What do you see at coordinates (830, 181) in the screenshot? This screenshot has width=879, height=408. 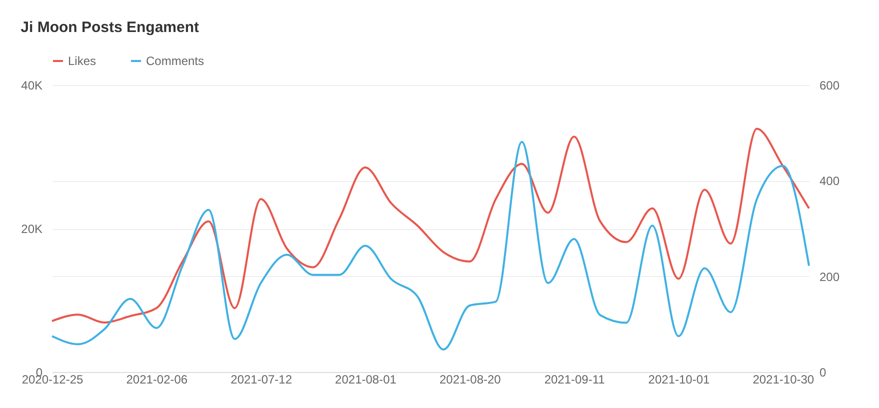 I see `y2-tick-label: 400` at bounding box center [830, 181].